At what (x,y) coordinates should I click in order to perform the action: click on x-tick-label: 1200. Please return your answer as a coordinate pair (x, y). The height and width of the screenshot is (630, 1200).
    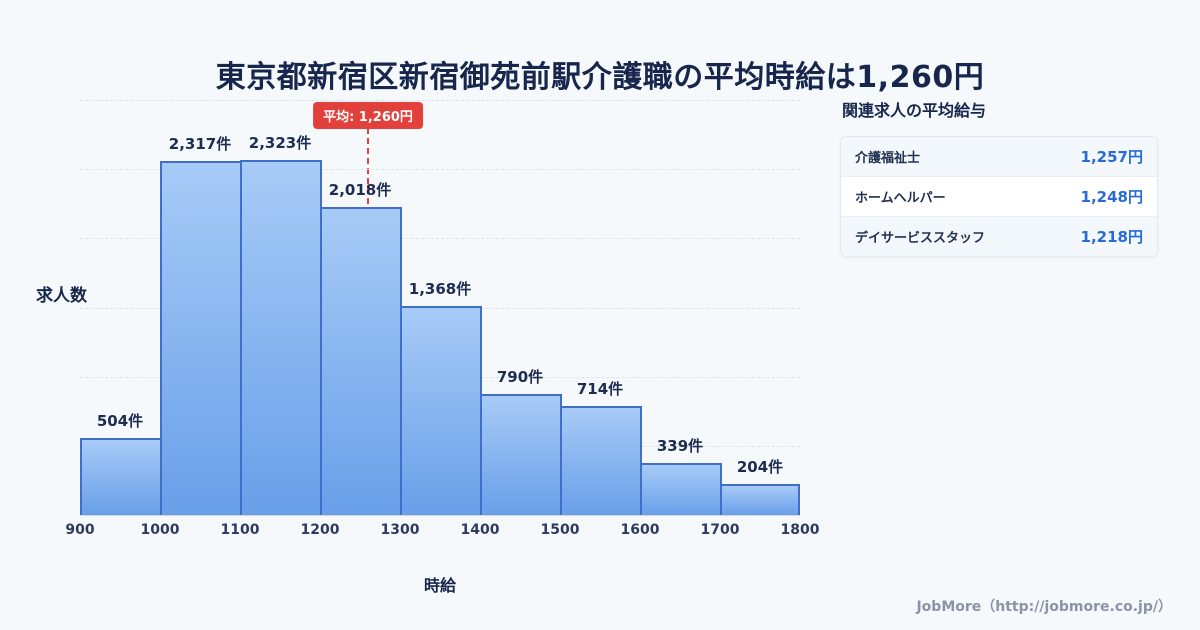
    Looking at the image, I should click on (320, 530).